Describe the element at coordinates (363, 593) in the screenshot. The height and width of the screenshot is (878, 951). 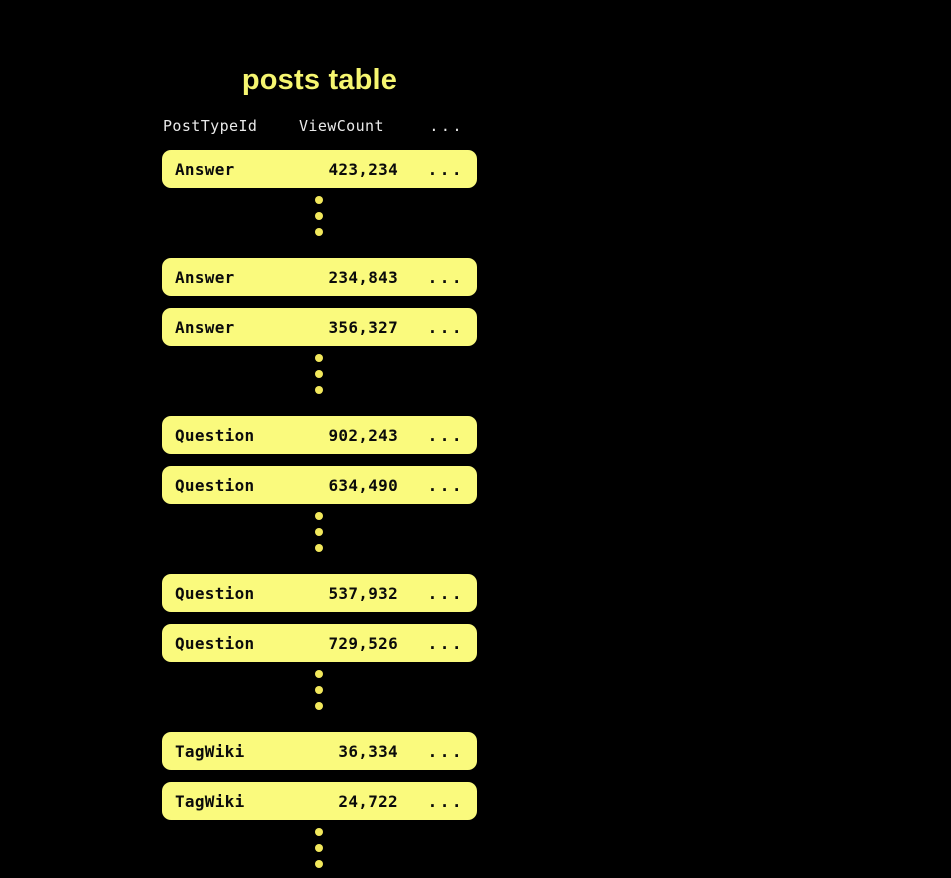
I see `cell-view-count: 537,932` at that location.